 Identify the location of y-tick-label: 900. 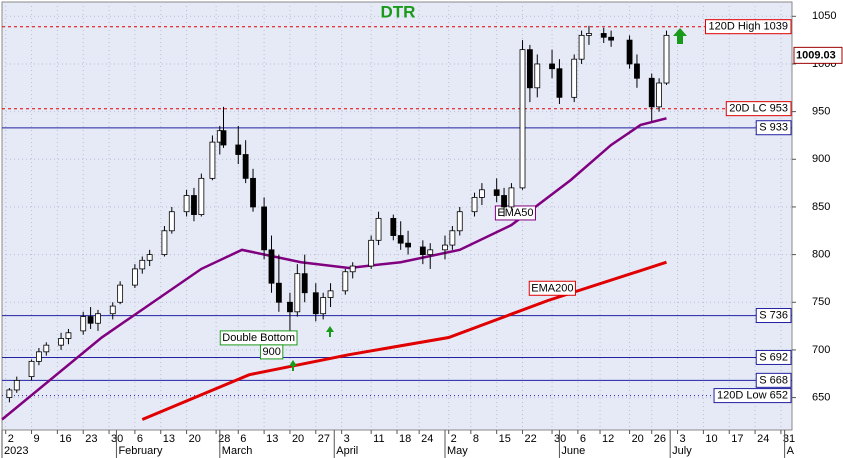
(821, 159).